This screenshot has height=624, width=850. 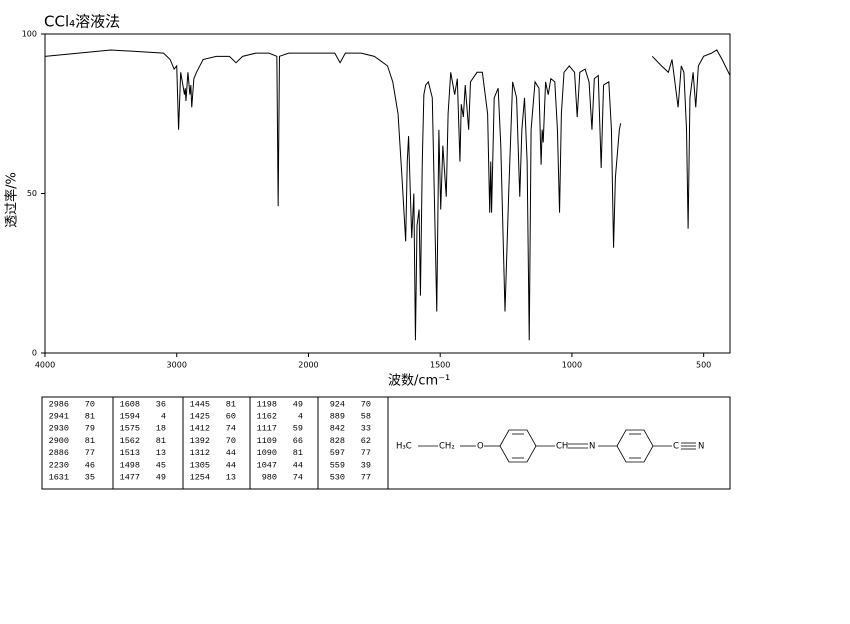 I want to click on peak-wavenumber: 1090, so click(x=267, y=453).